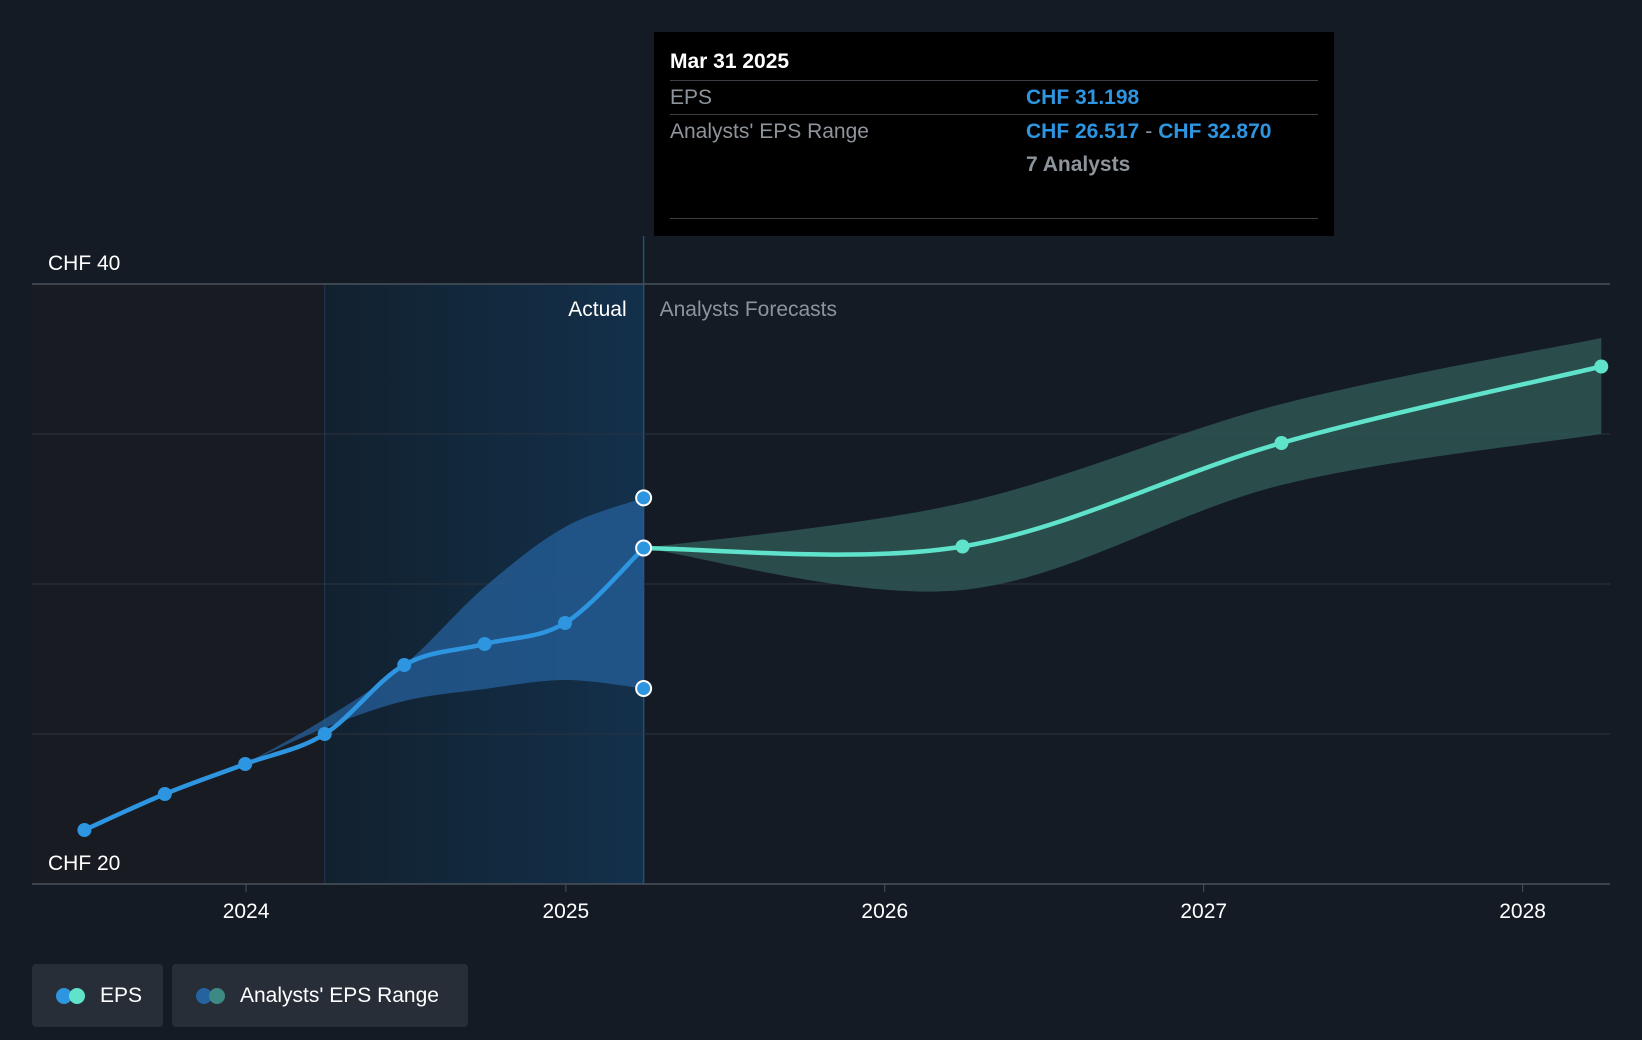 This screenshot has height=1040, width=1642. What do you see at coordinates (884, 911) in the screenshot?
I see `x-tick-label: 2026` at bounding box center [884, 911].